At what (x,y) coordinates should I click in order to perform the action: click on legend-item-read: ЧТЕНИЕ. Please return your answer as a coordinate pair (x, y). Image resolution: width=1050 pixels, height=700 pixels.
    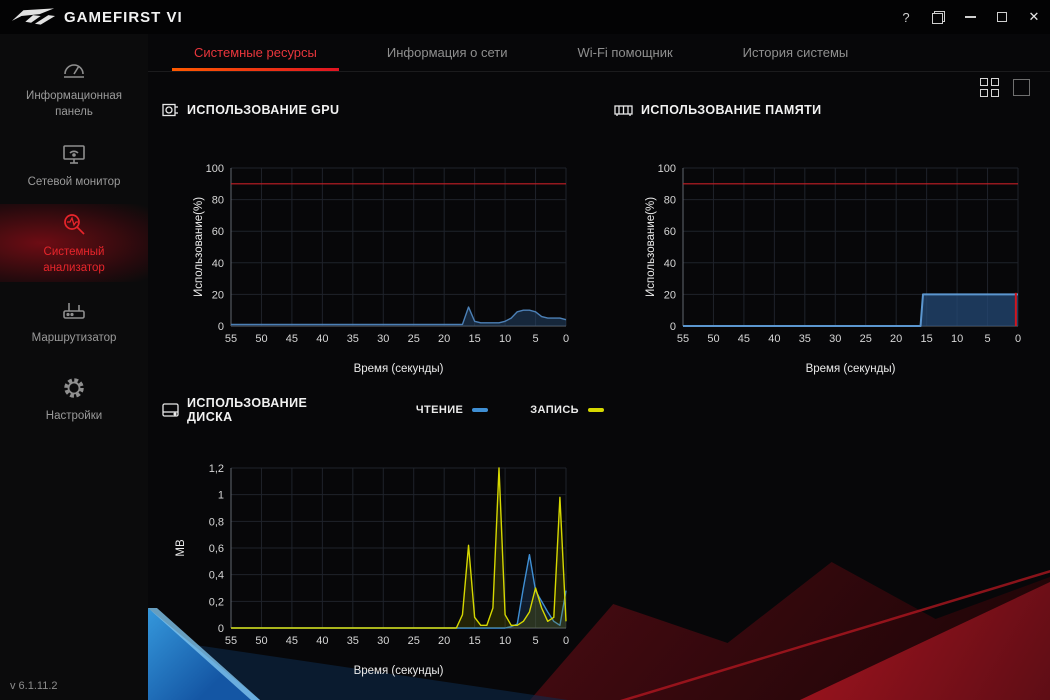
    Looking at the image, I should click on (452, 410).